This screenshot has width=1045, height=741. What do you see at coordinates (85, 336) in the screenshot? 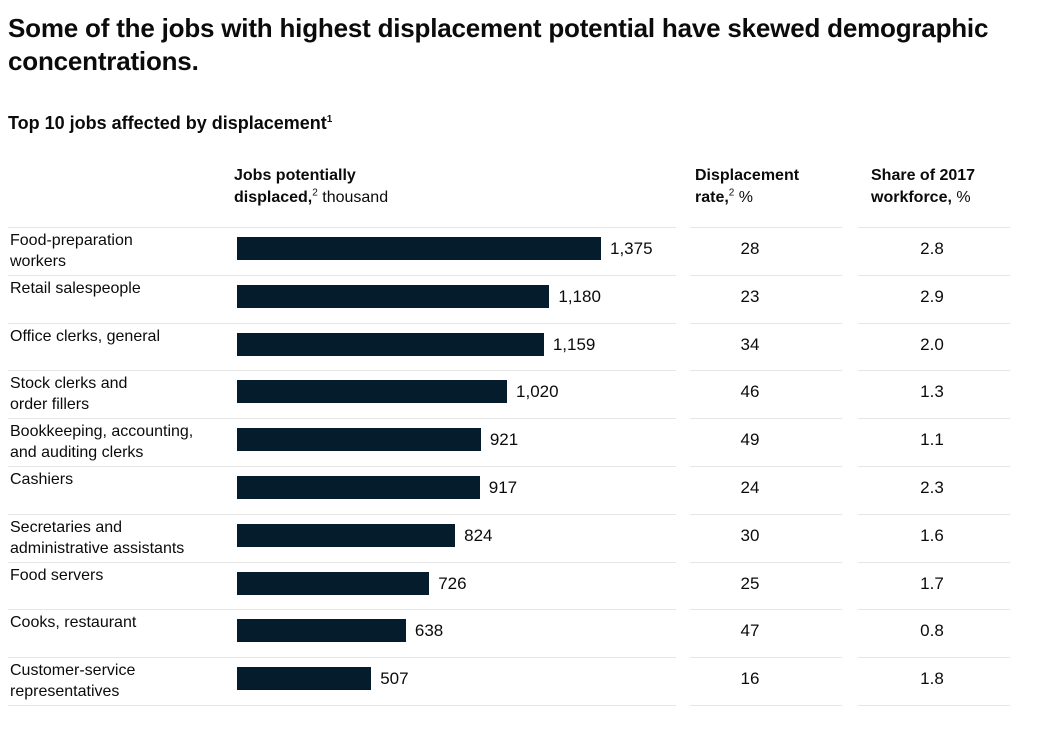
I see `job-label: Office clerks, general` at bounding box center [85, 336].